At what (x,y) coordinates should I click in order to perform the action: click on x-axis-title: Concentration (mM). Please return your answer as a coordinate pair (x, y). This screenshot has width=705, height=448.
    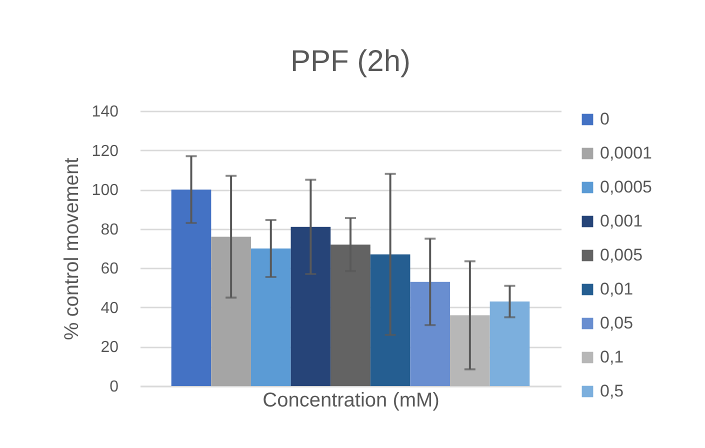
    Looking at the image, I should click on (351, 401).